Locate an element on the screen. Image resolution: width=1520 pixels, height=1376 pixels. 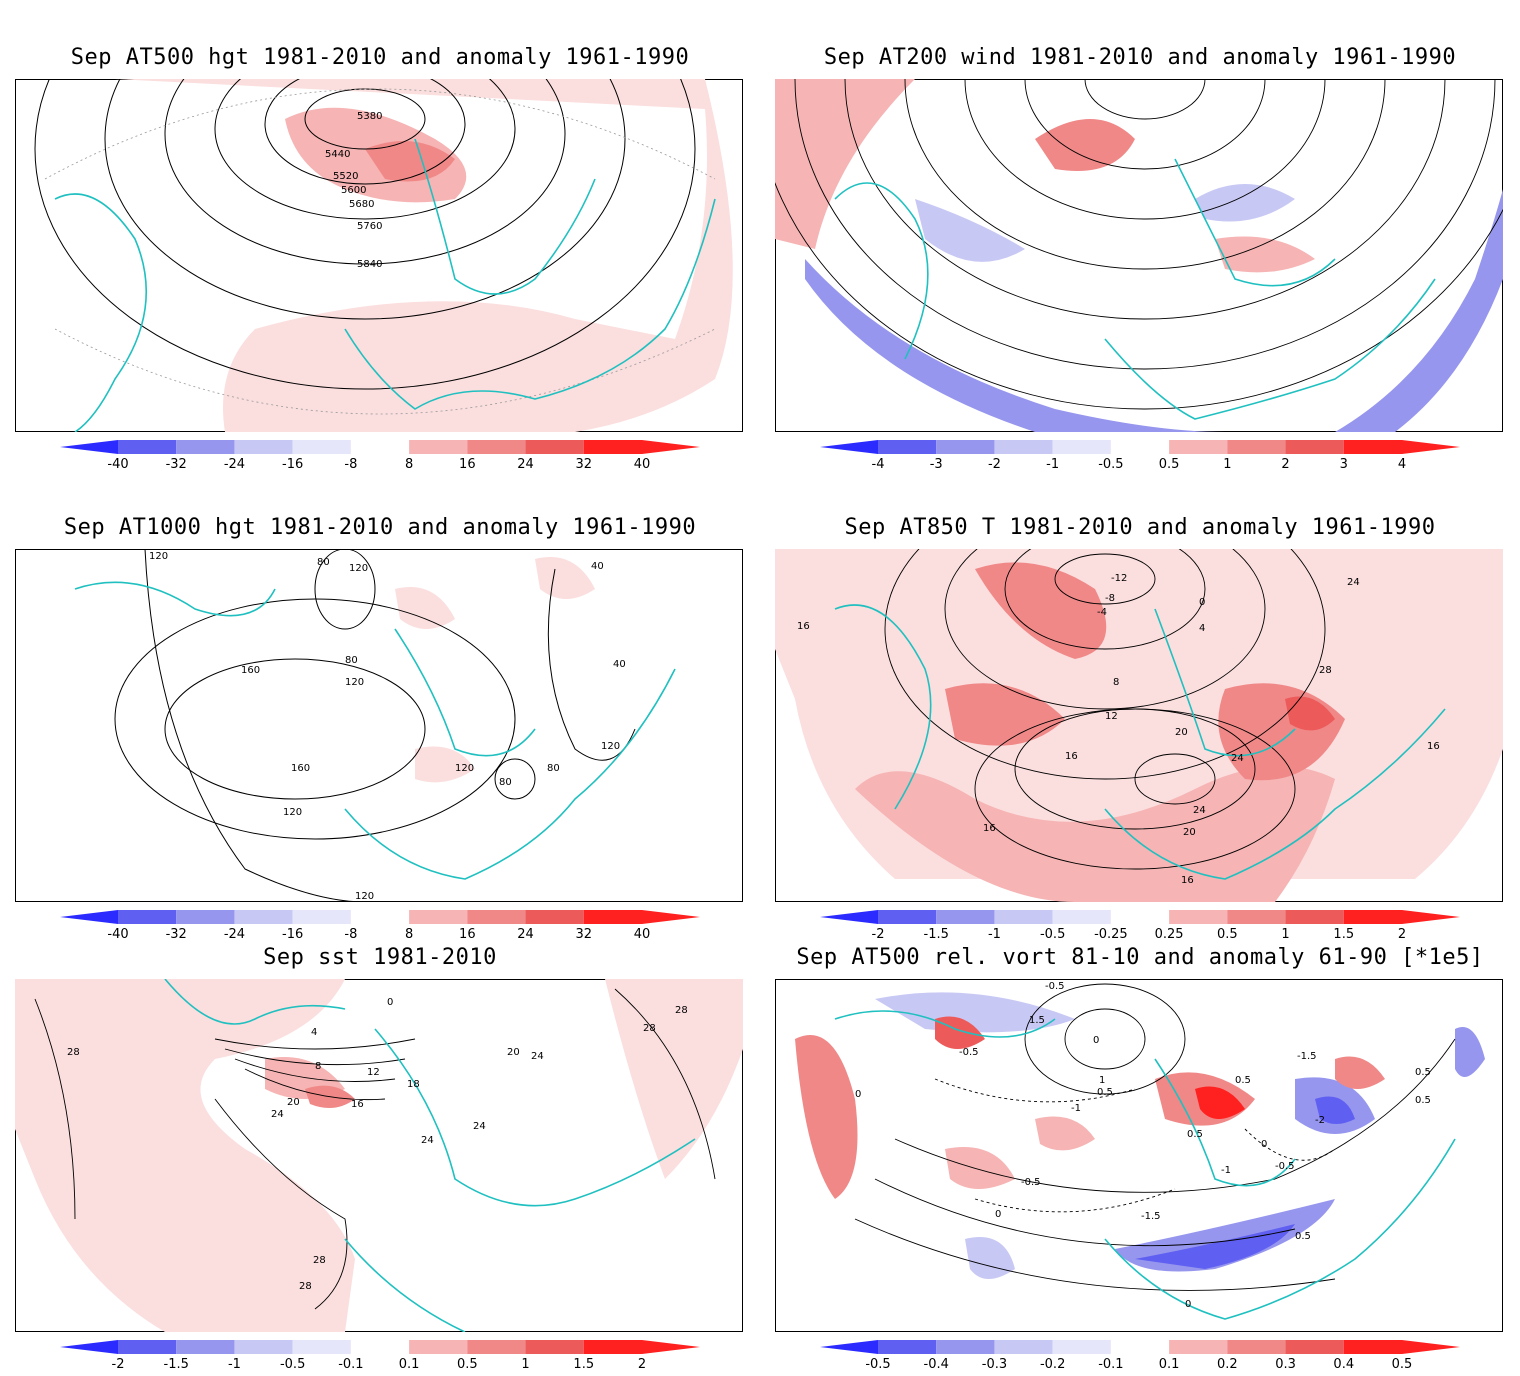
colorbar-tick-label: 16 is located at coordinates (467, 934).